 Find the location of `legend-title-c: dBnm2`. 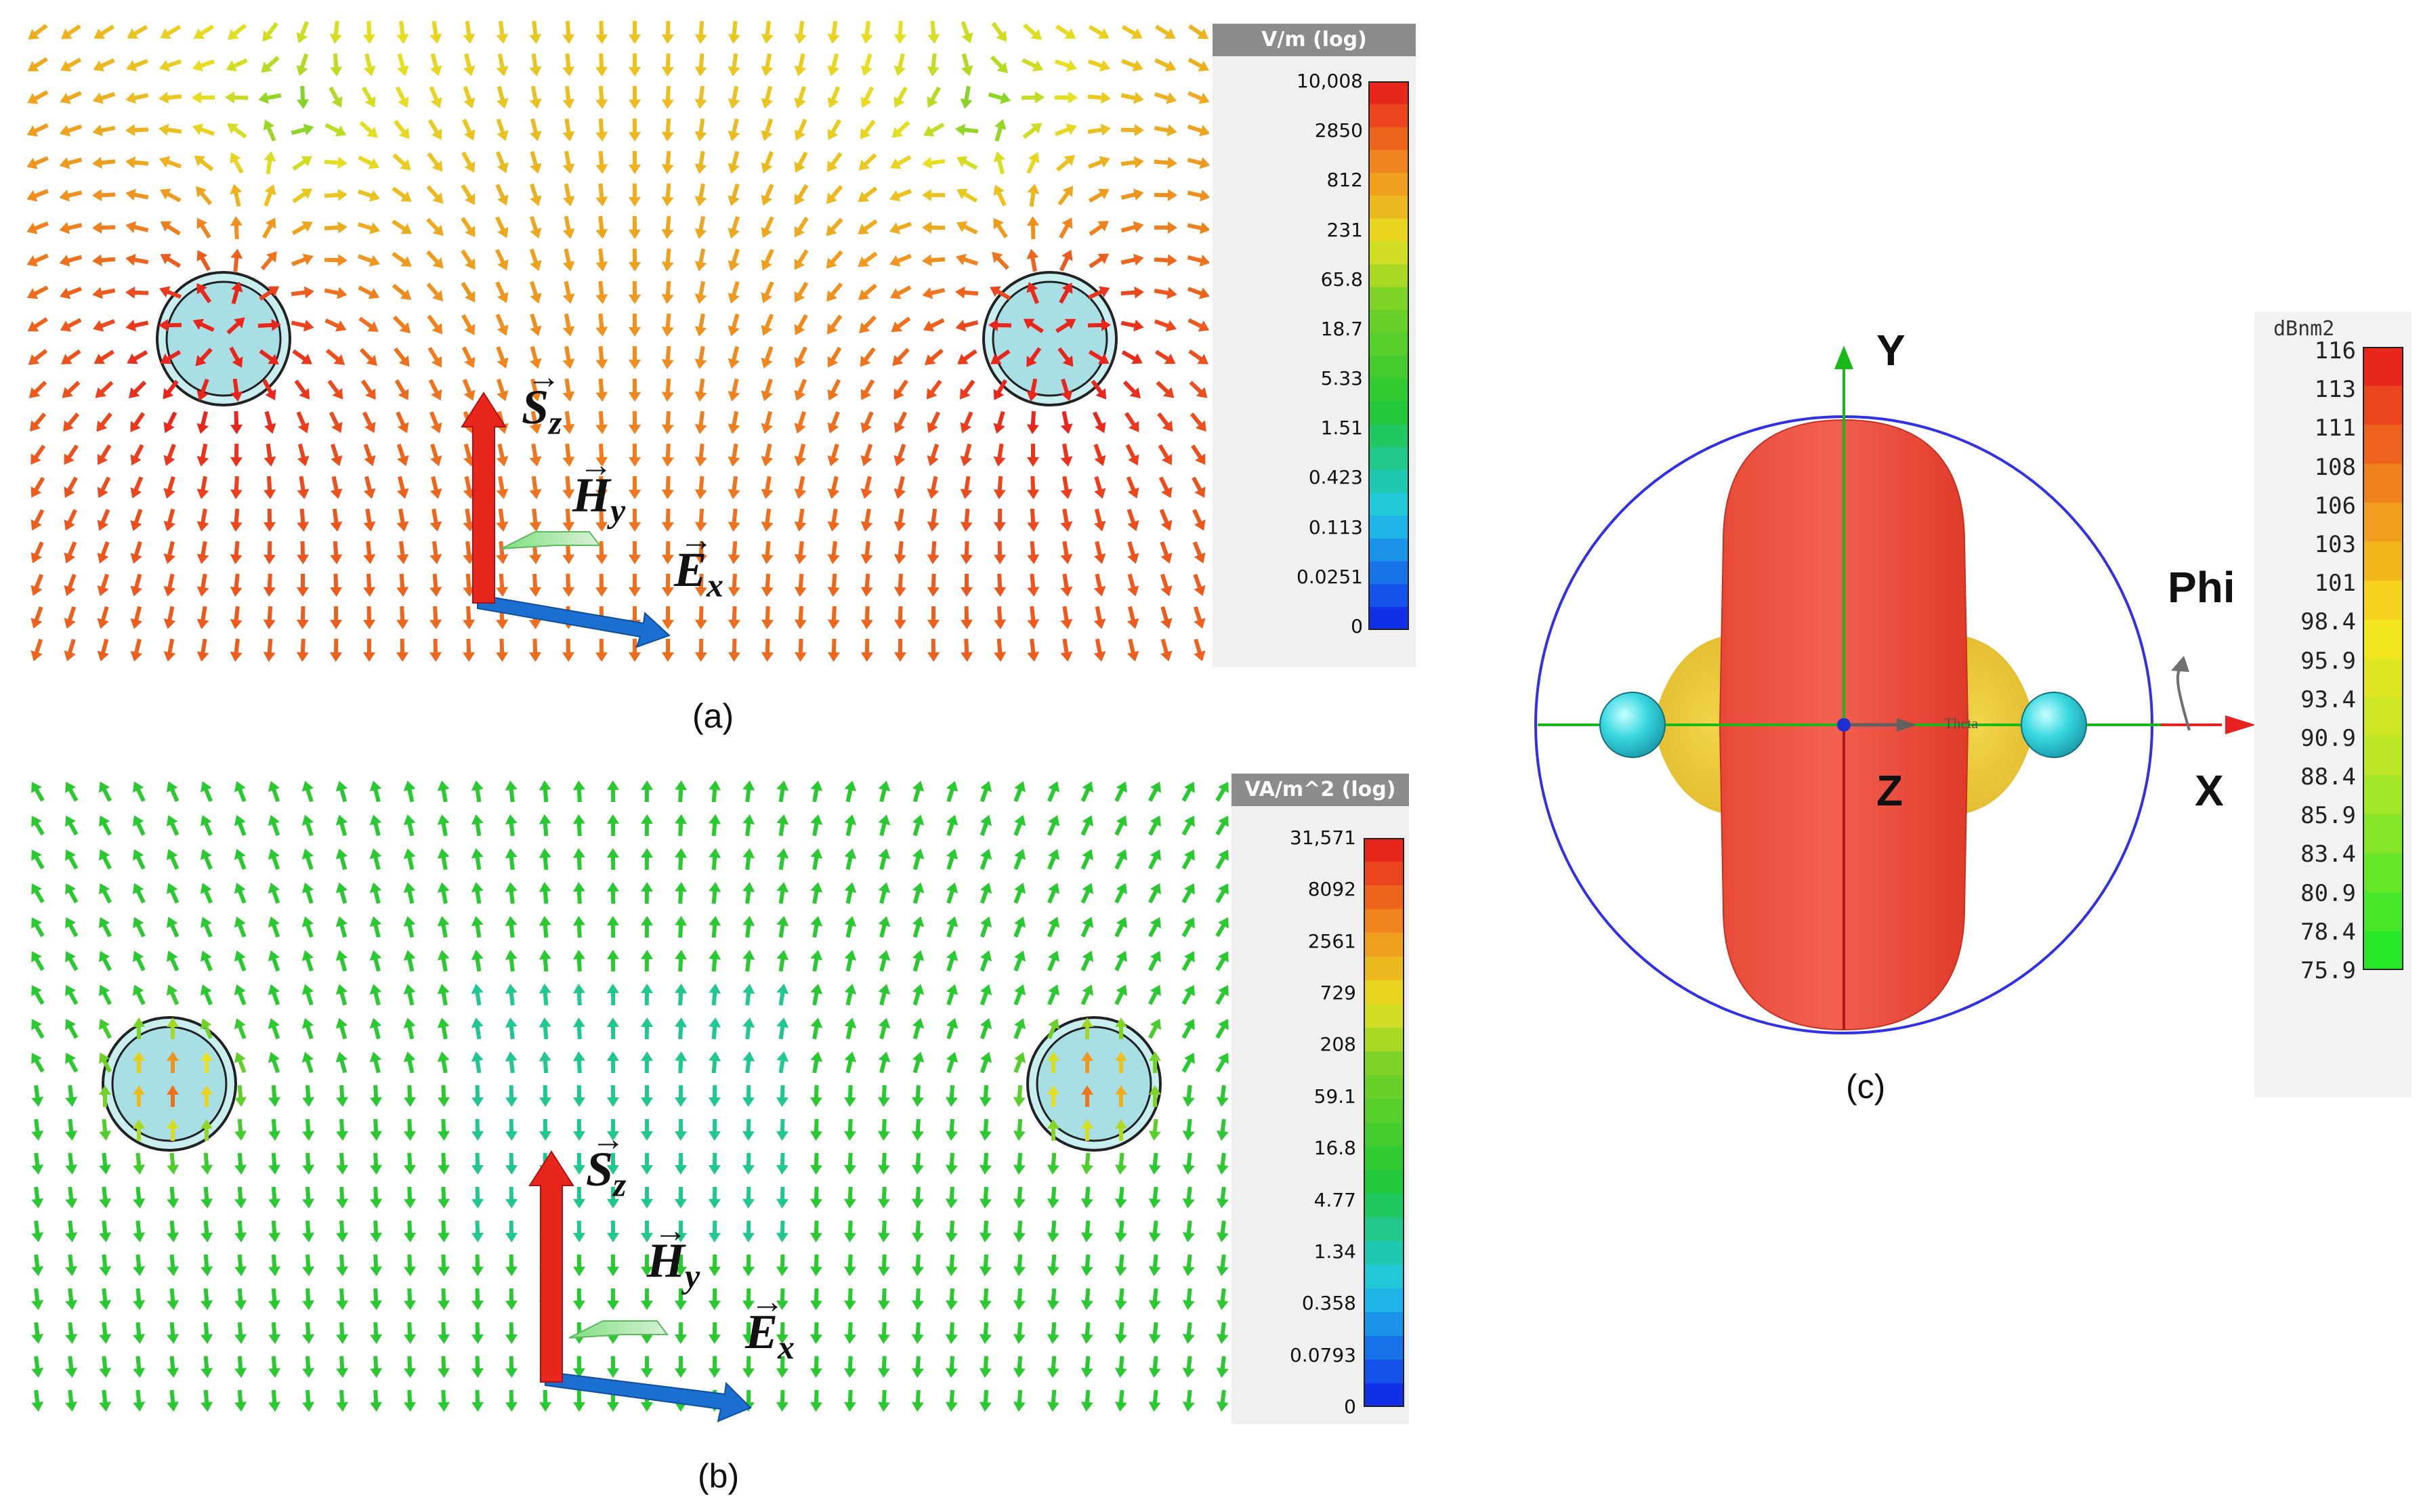

legend-title-c: dBnm2 is located at coordinates (2304, 329).